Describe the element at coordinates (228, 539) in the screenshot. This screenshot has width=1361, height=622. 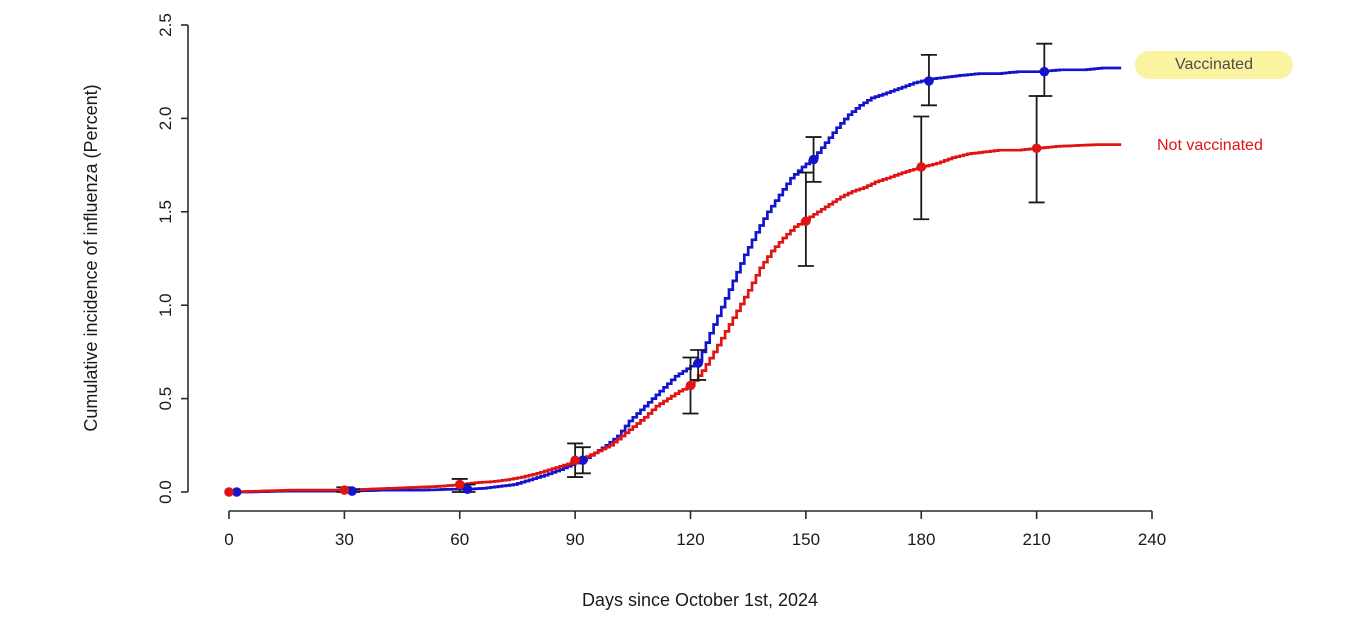
I see `x-tick-label: 0` at that location.